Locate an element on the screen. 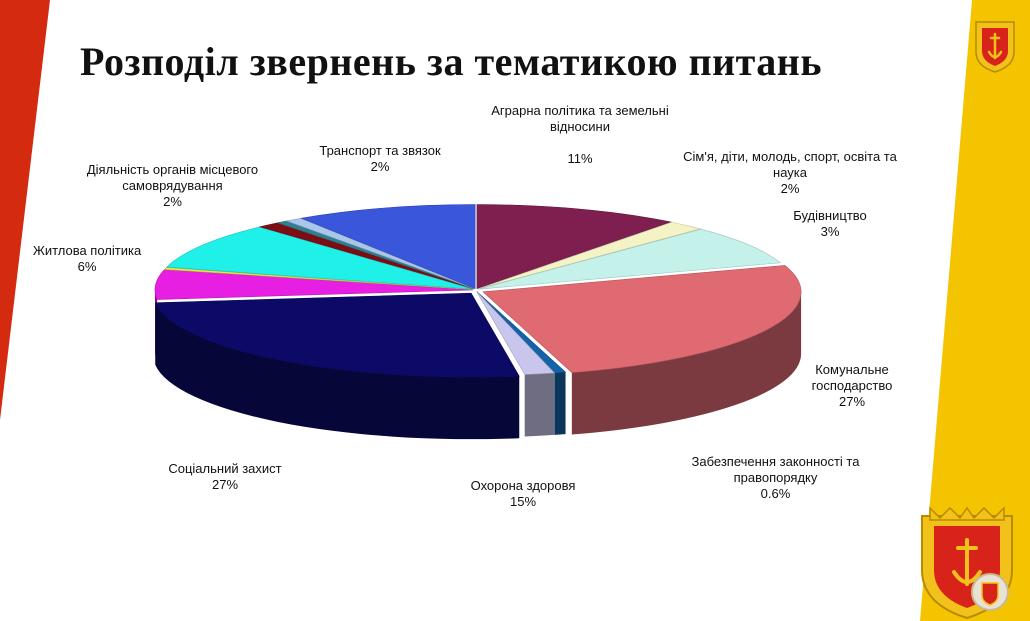 Image resolution: width=1030 pixels, height=621 pixels. coat-of-arms-small-icon is located at coordinates (995, 47).